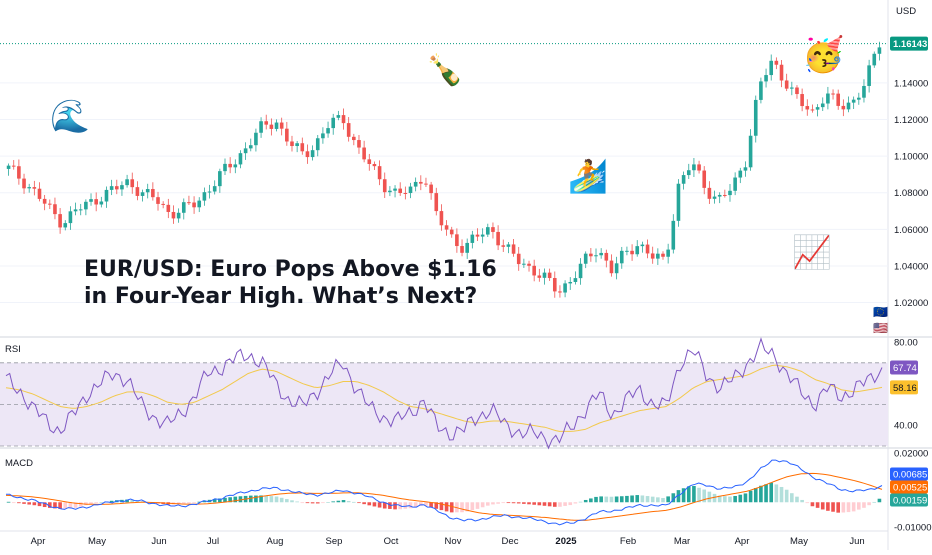 Image resolution: width=932 pixels, height=555 pixels. Describe the element at coordinates (911, 230) in the screenshot. I see `price-tick-label: 1.06000` at that location.